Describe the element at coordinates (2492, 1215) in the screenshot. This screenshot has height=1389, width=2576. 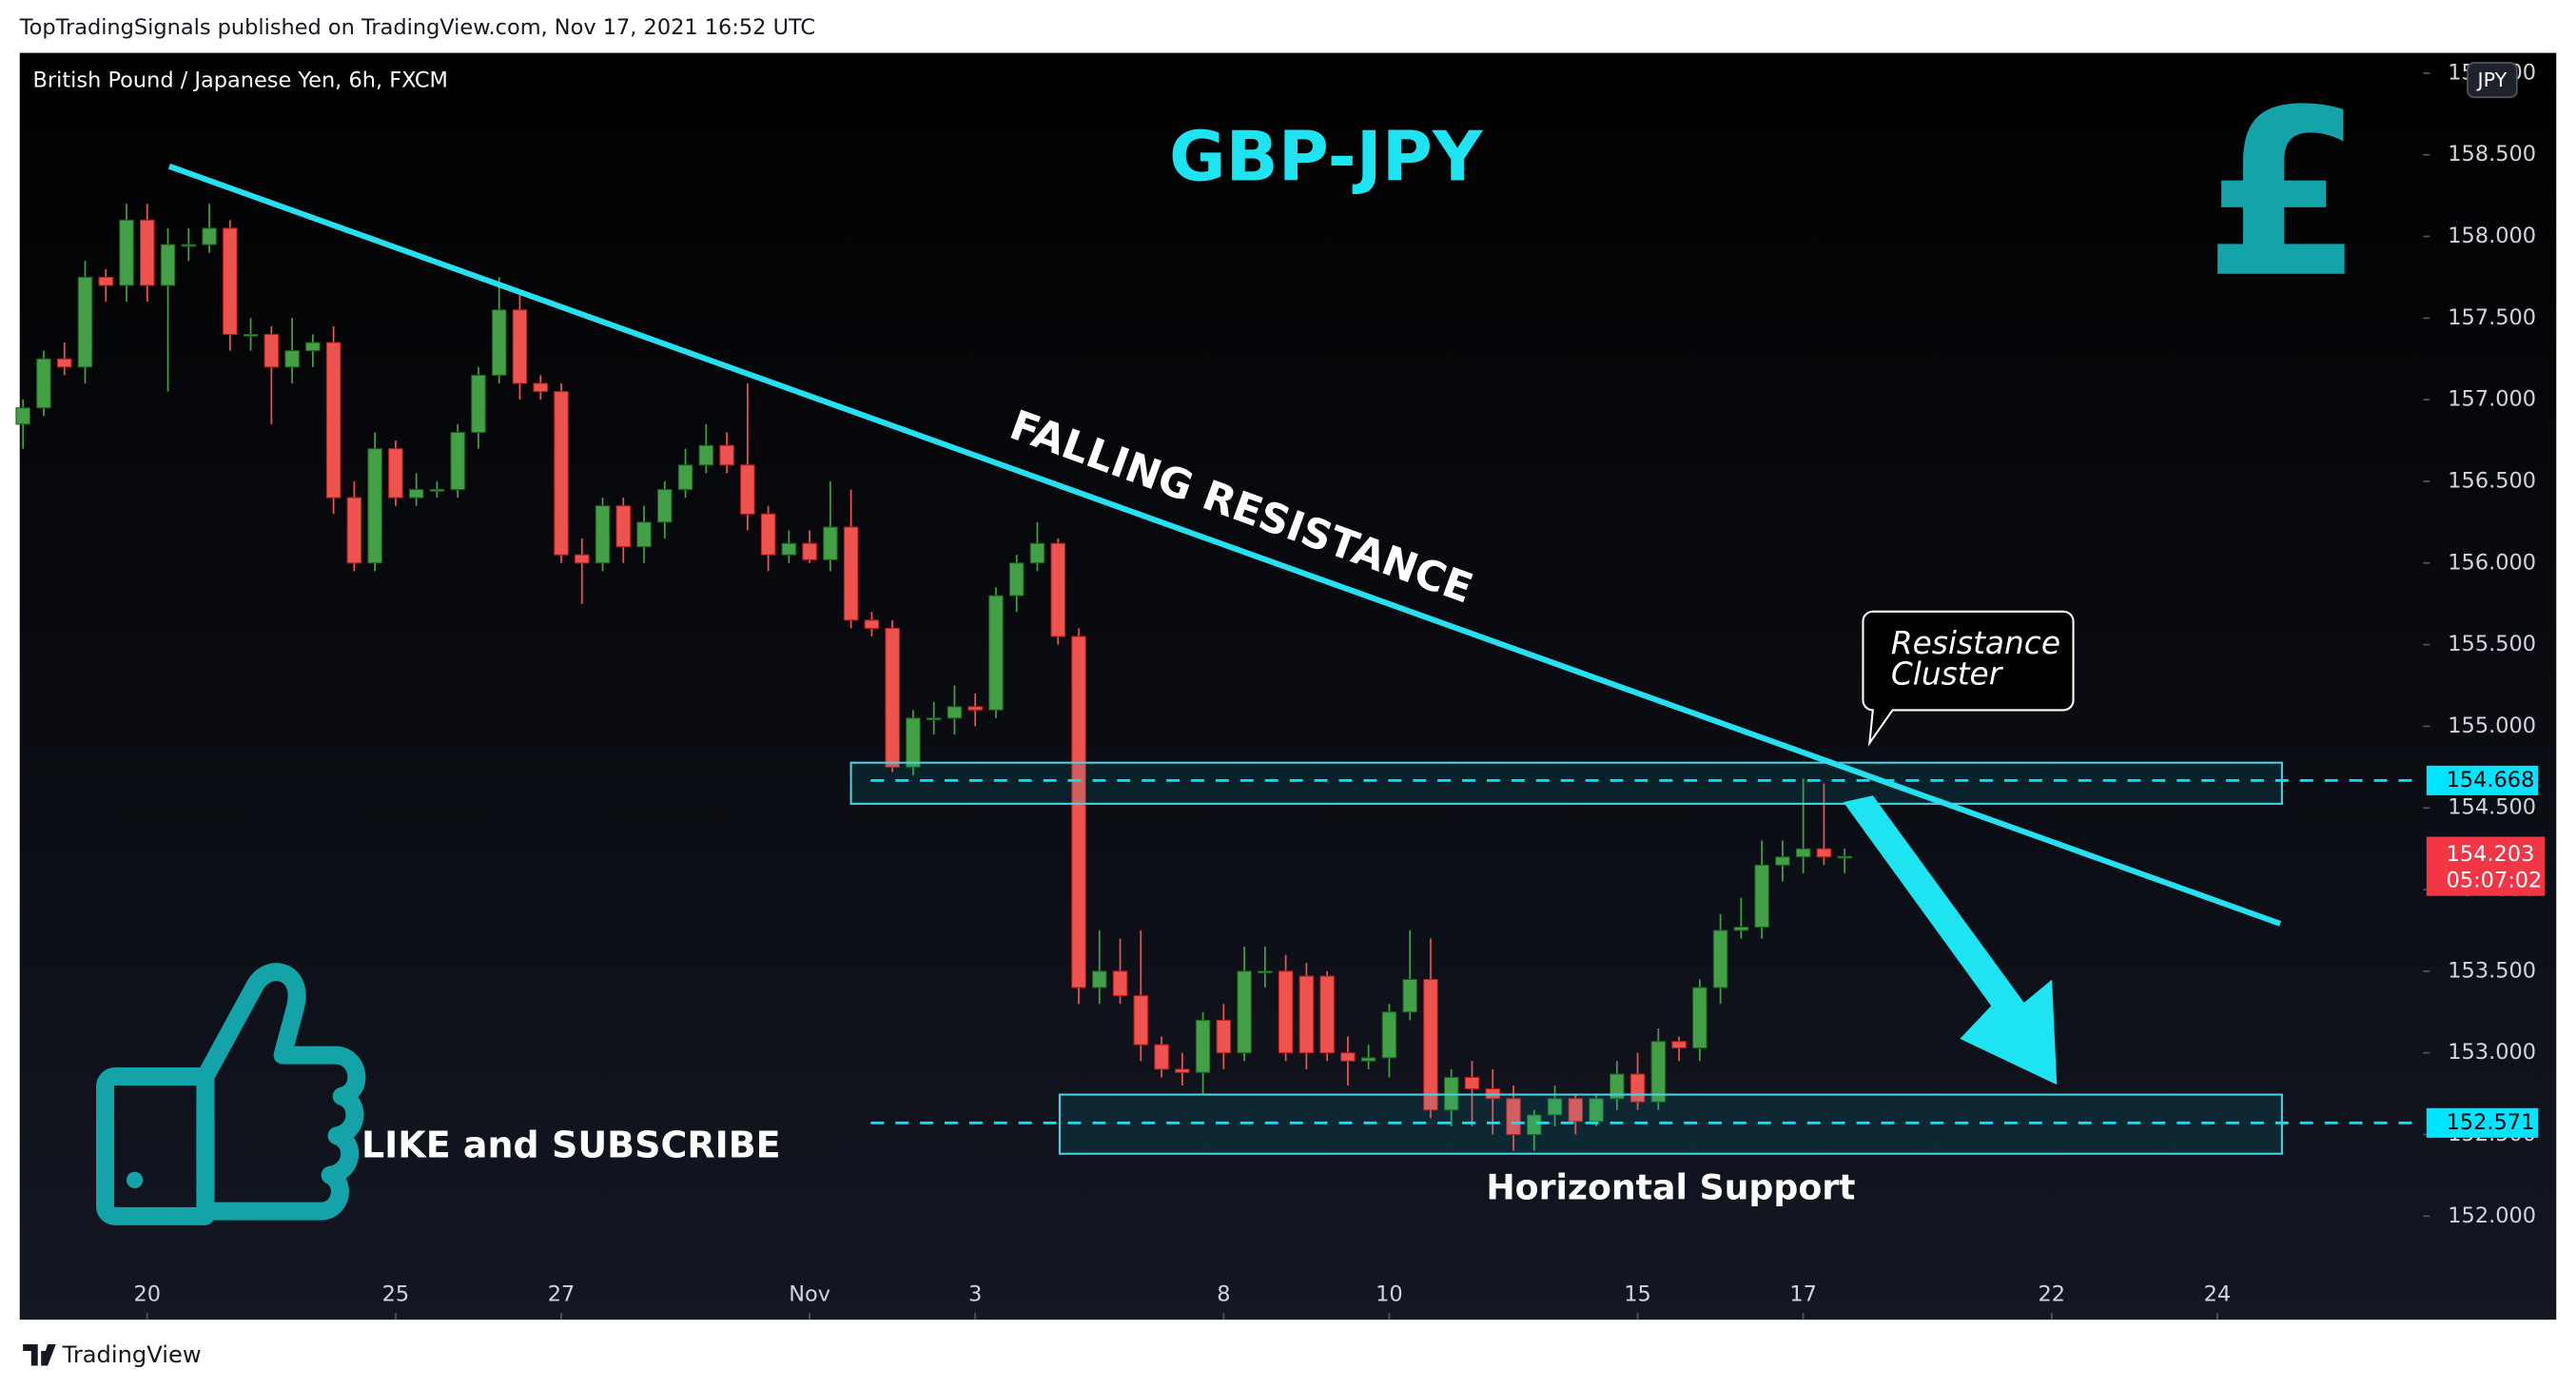
I see `y-tick-label: 152.000` at that location.